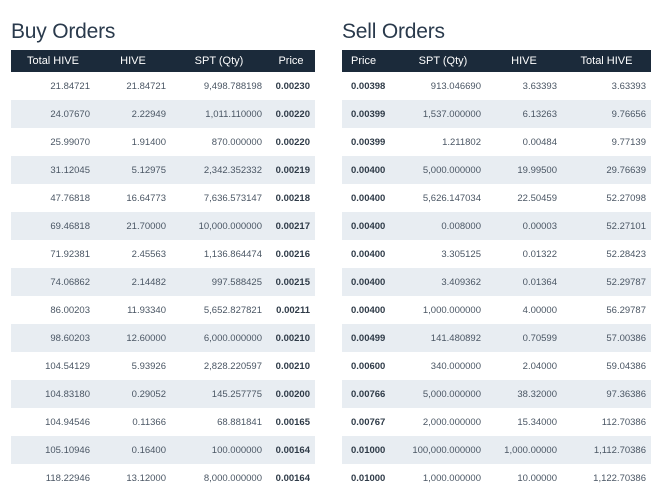 The width and height of the screenshot is (661, 500). I want to click on cell-price: 0.00399, so click(368, 114).